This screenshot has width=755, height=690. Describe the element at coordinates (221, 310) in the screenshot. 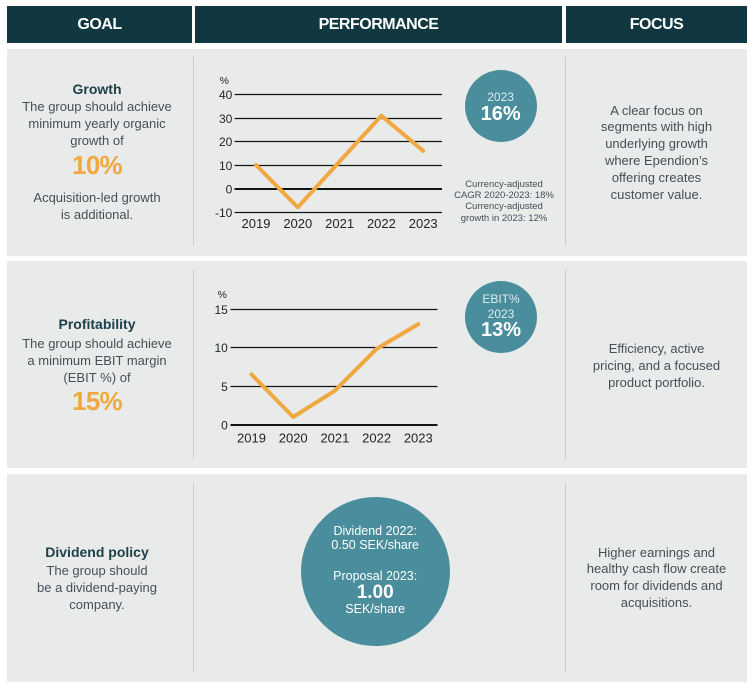

I see `svg-text: 15` at that location.